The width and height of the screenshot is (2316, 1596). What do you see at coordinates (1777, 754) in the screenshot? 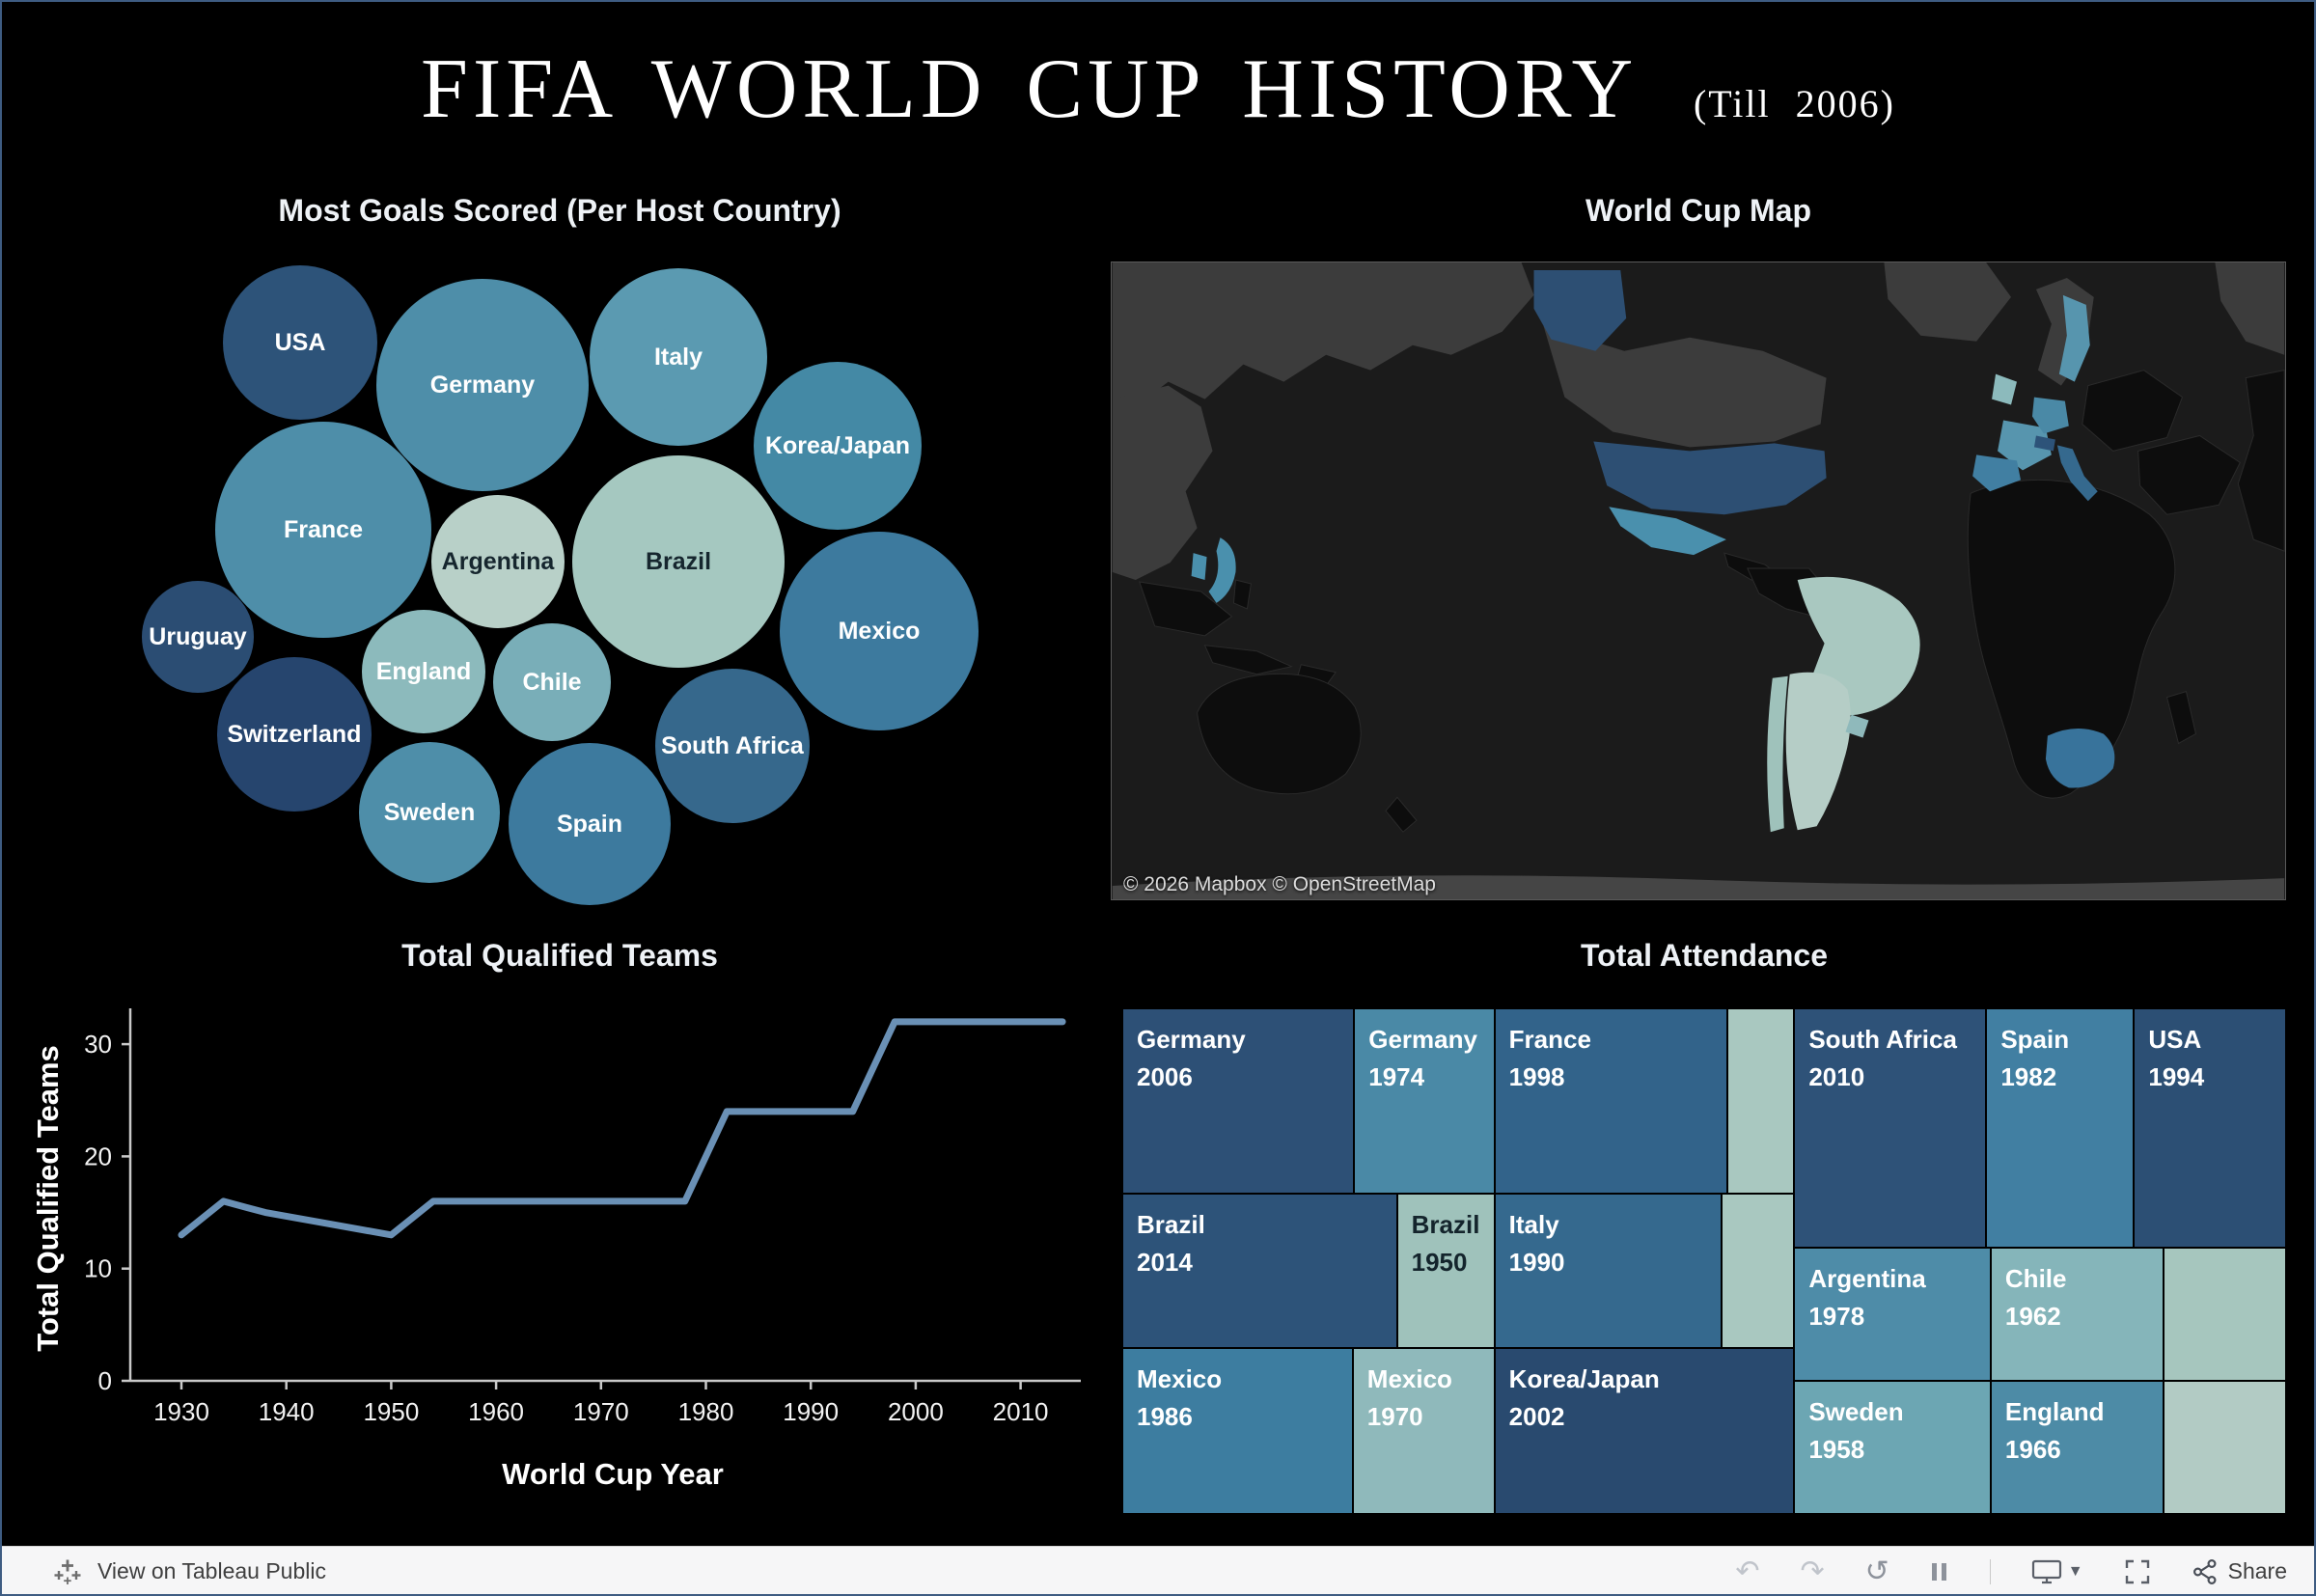
I see `map-country-chile` at bounding box center [1777, 754].